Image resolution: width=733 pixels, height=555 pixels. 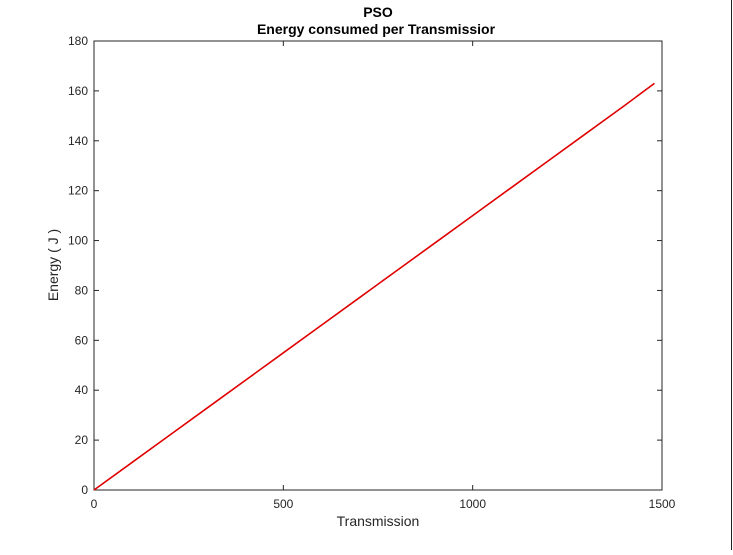 I want to click on y-tick-label: 180, so click(x=78, y=41).